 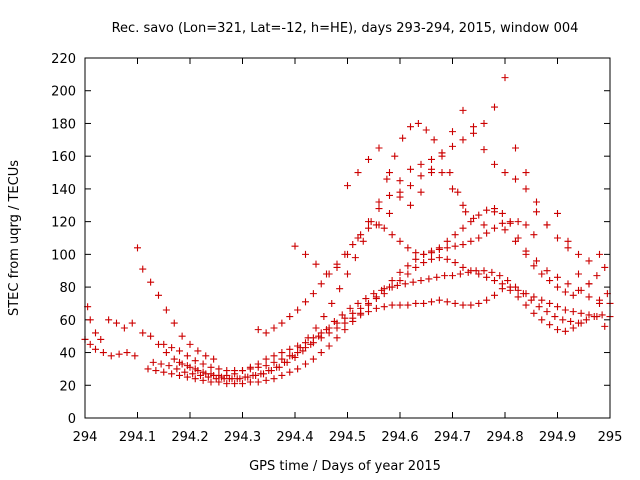 What do you see at coordinates (63, 223) in the screenshot?
I see `y-tick-label: 120` at bounding box center [63, 223].